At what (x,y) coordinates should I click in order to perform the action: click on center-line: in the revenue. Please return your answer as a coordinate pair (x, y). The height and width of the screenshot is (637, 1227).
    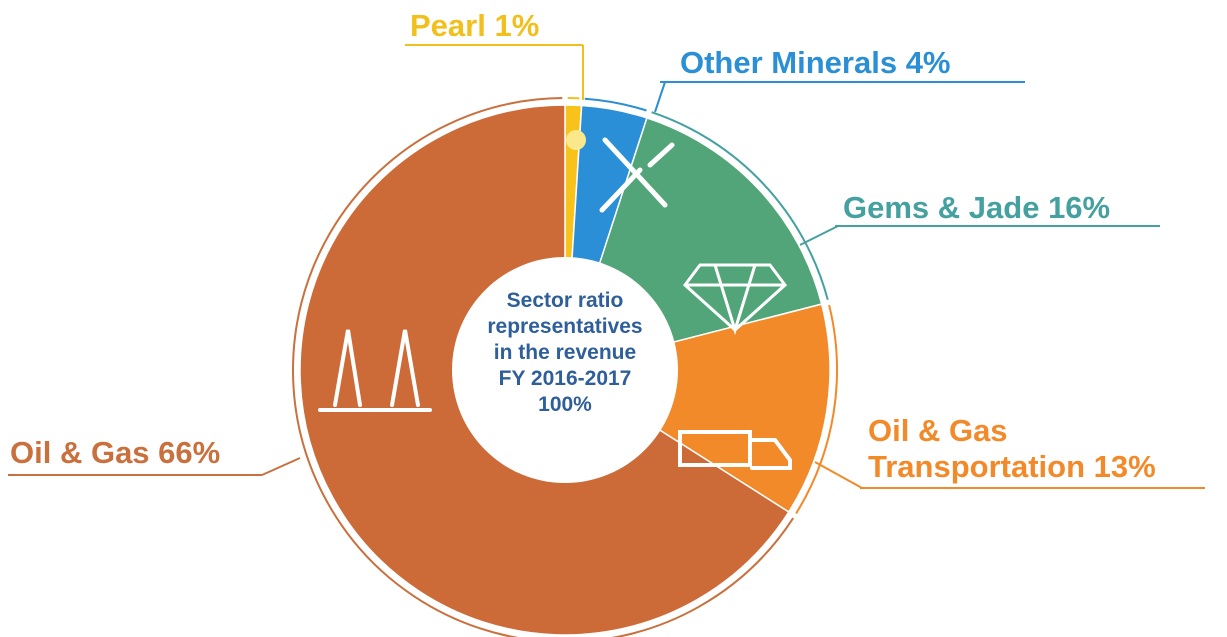
    Looking at the image, I should click on (565, 352).